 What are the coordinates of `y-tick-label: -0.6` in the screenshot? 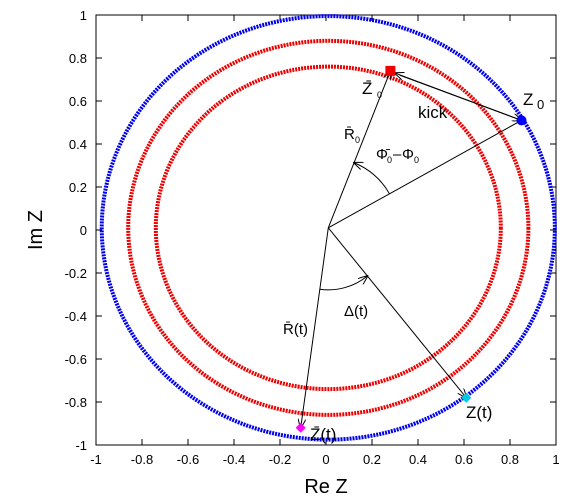 It's located at (76, 359).